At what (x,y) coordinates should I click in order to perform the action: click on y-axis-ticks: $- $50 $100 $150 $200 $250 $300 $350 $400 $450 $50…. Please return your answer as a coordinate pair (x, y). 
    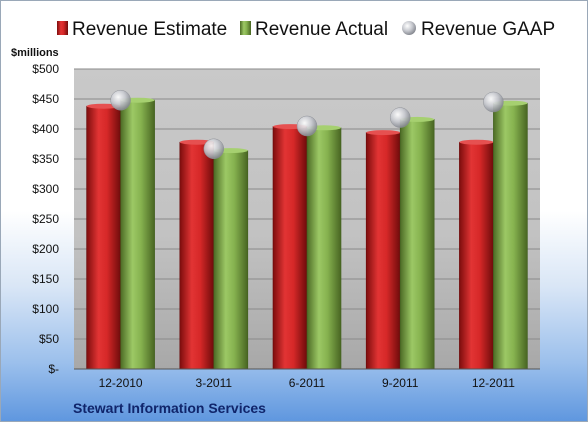
    Looking at the image, I should click on (45, 219).